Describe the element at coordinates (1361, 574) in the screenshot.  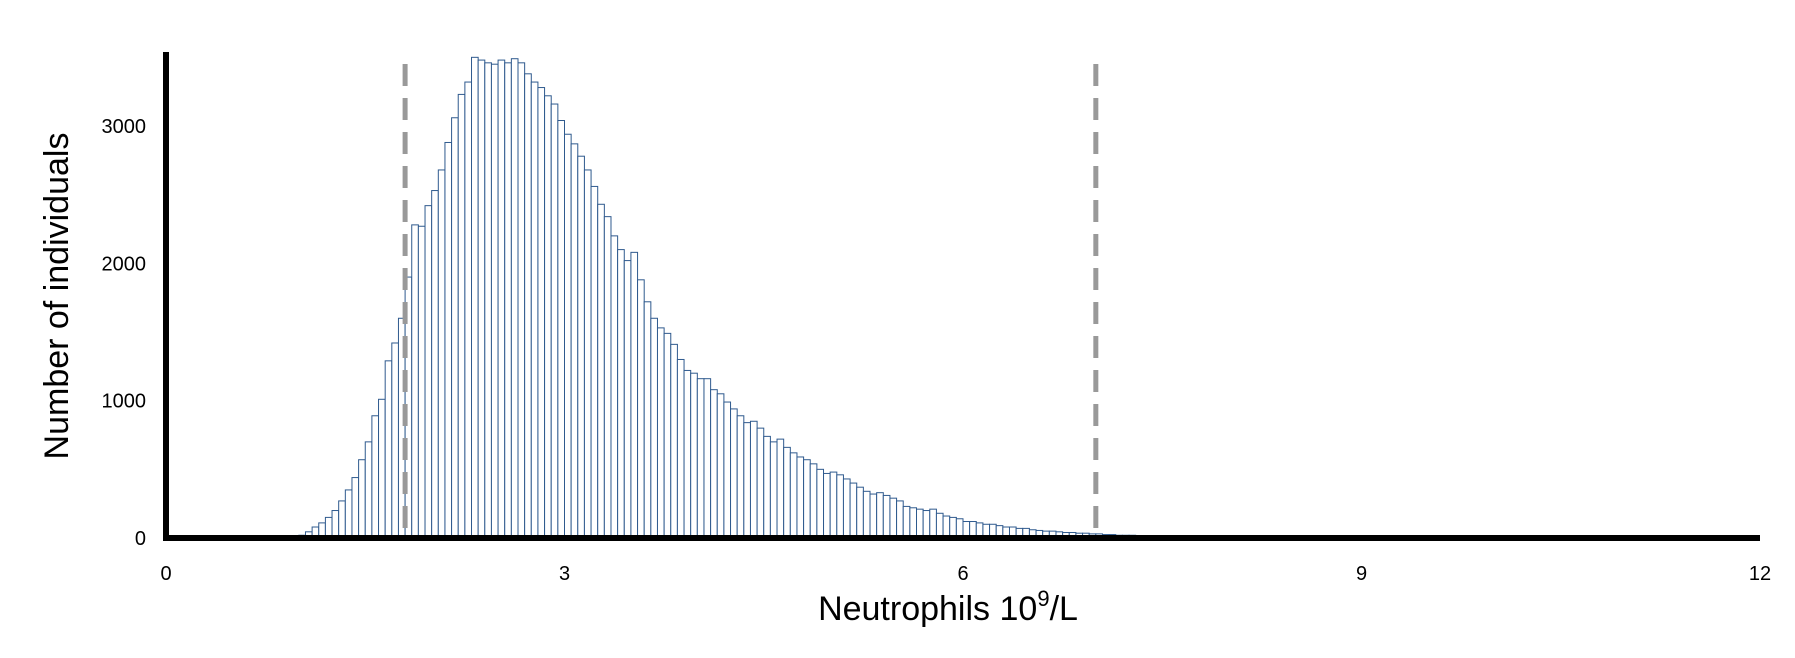
I see `x-tick-label: 9` at that location.